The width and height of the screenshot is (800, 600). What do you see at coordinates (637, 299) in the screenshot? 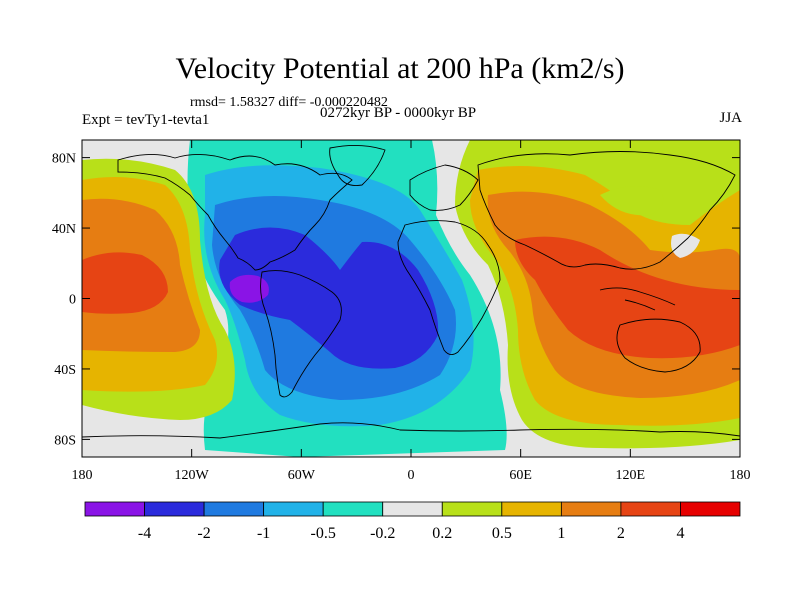
I see `coastline-indonesia` at bounding box center [637, 299].